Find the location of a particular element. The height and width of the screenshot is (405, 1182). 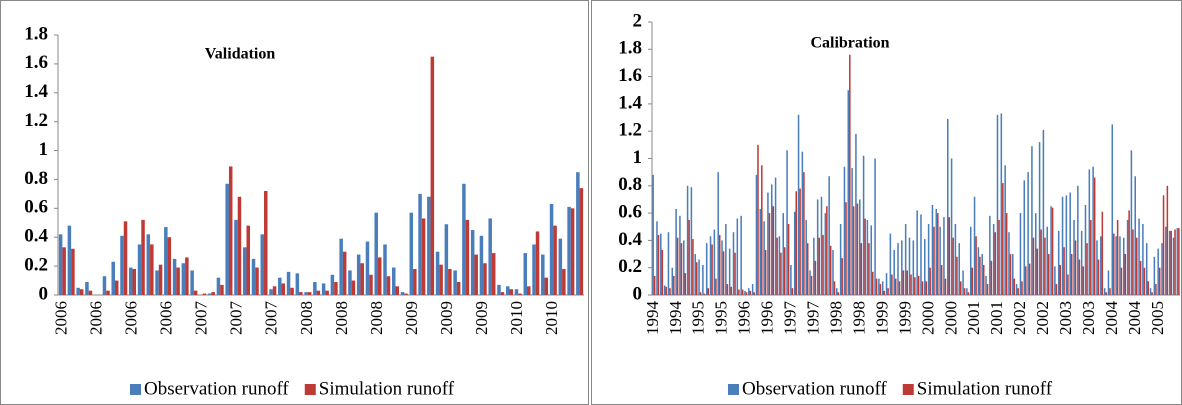

chart-title: Validation is located at coordinates (240, 54).